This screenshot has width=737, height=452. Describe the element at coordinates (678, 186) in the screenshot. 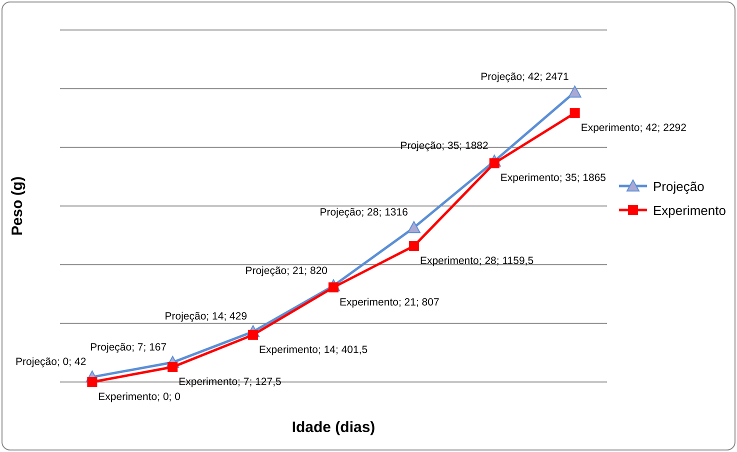

I see `legend-label: Projeção` at that location.